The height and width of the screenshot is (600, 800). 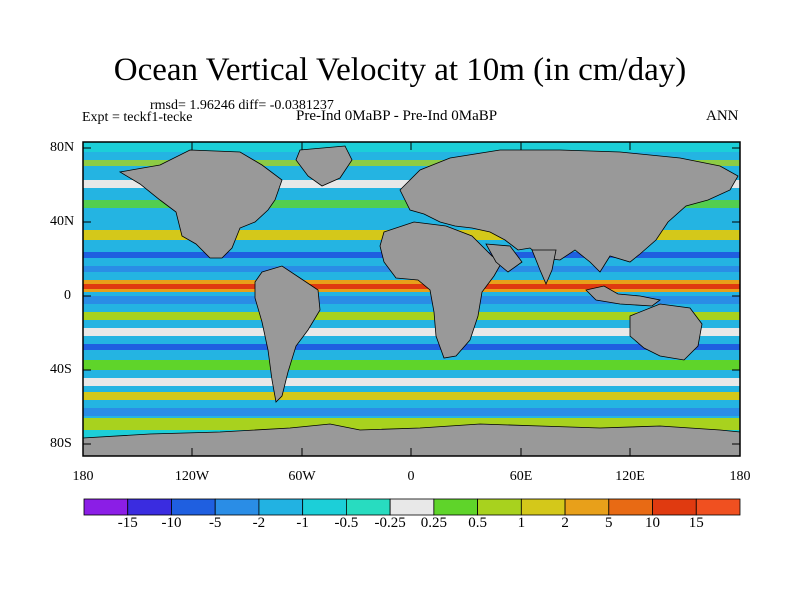 I want to click on lat-label-80n: 80N, so click(x=62, y=147).